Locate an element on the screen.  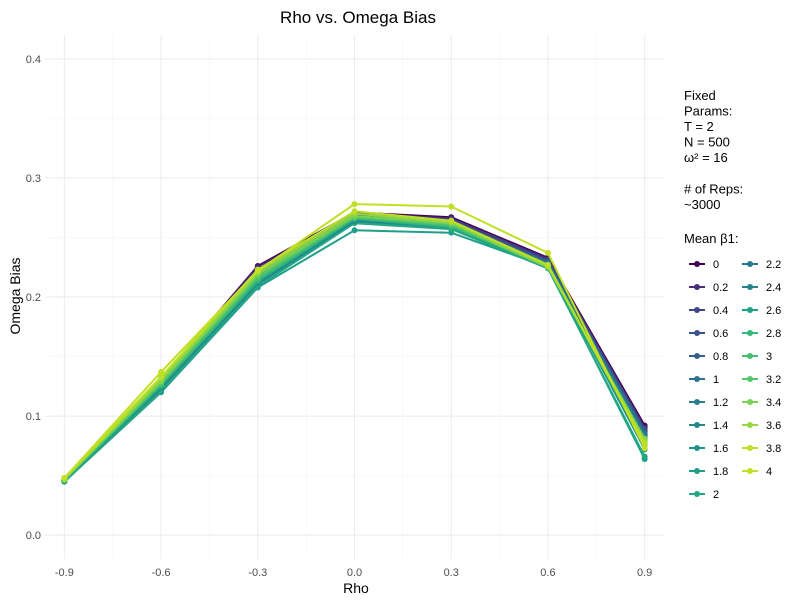
legend-item-0.2: 0.2 is located at coordinates (708, 288).